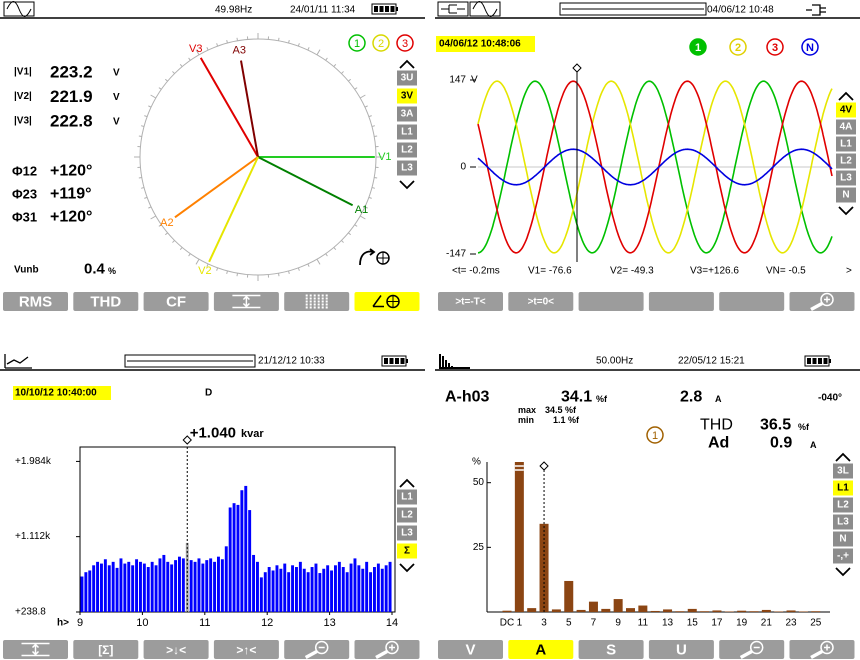 Image resolution: width=860 pixels, height=660 pixels. Describe the element at coordinates (810, 47) in the screenshot. I see `channel-marker` at that location.